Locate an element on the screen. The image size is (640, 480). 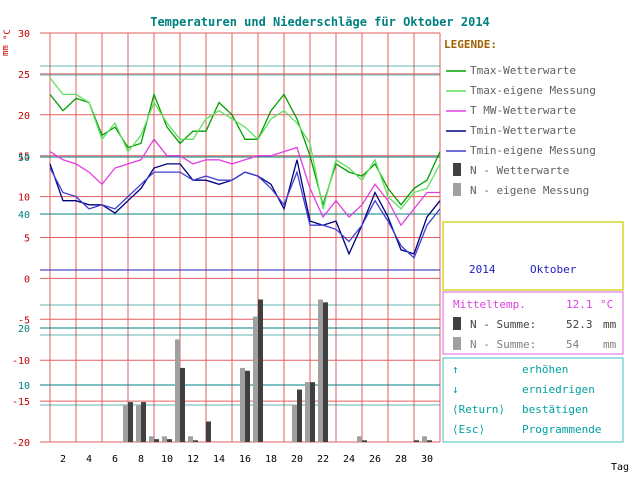
x-axis-label: Tag is located at coordinates (620, 467).